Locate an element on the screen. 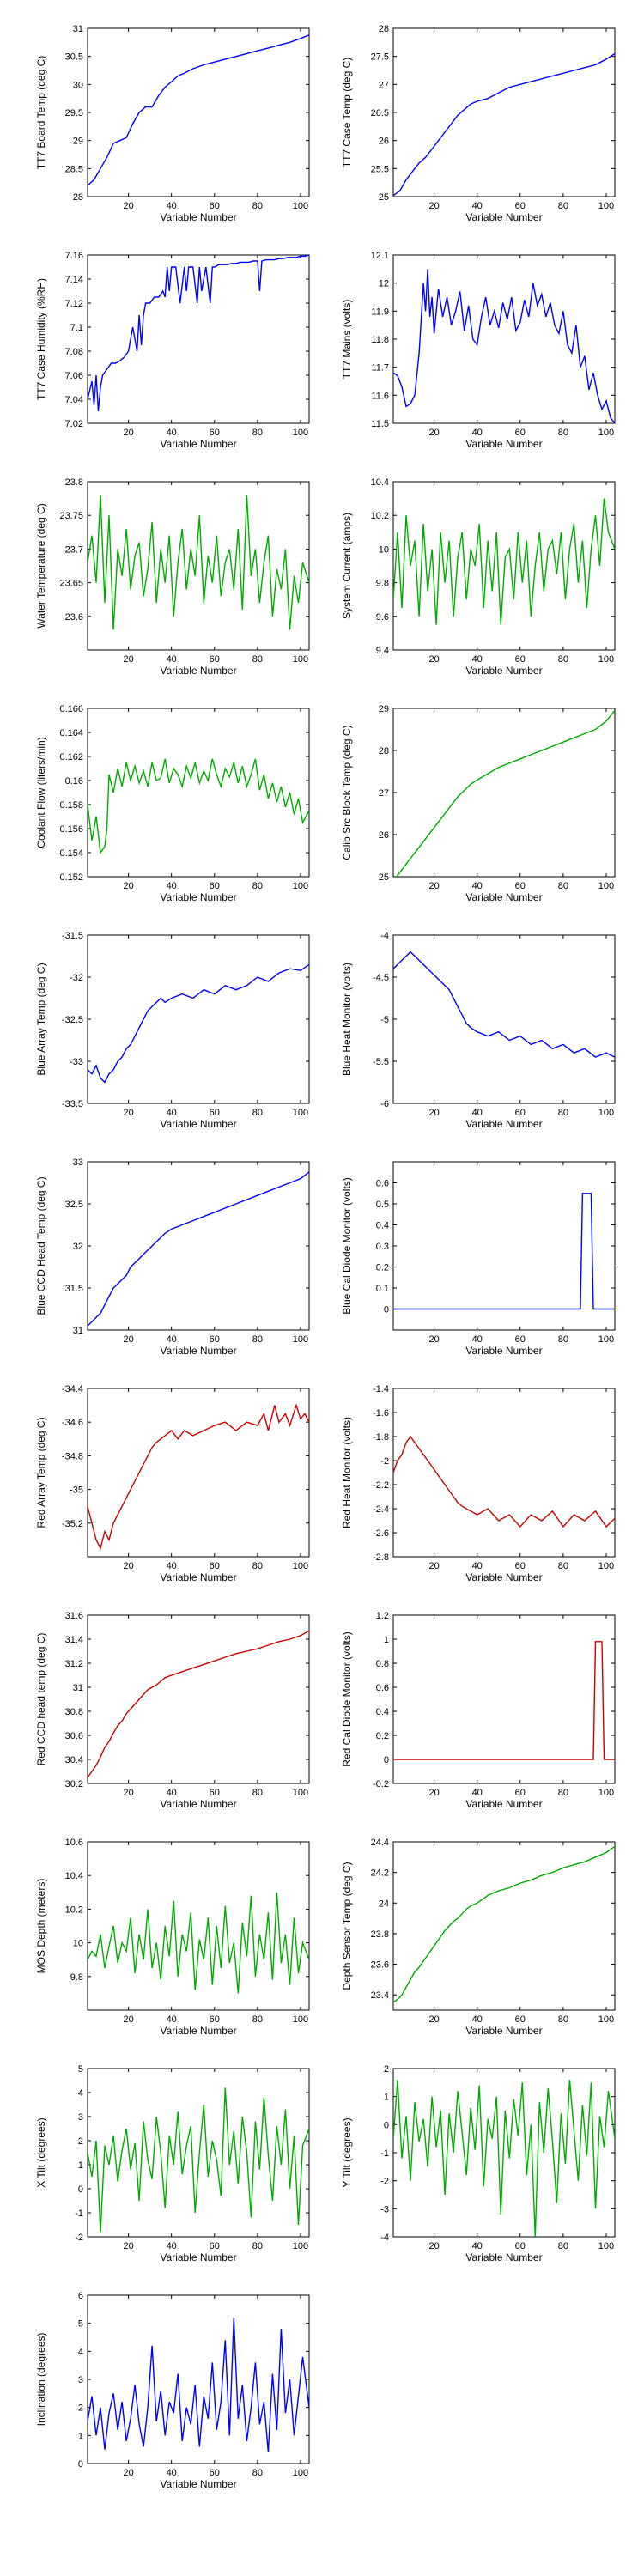 The height and width of the screenshot is (2576, 644). y-tick-label: -6 is located at coordinates (385, 1104).